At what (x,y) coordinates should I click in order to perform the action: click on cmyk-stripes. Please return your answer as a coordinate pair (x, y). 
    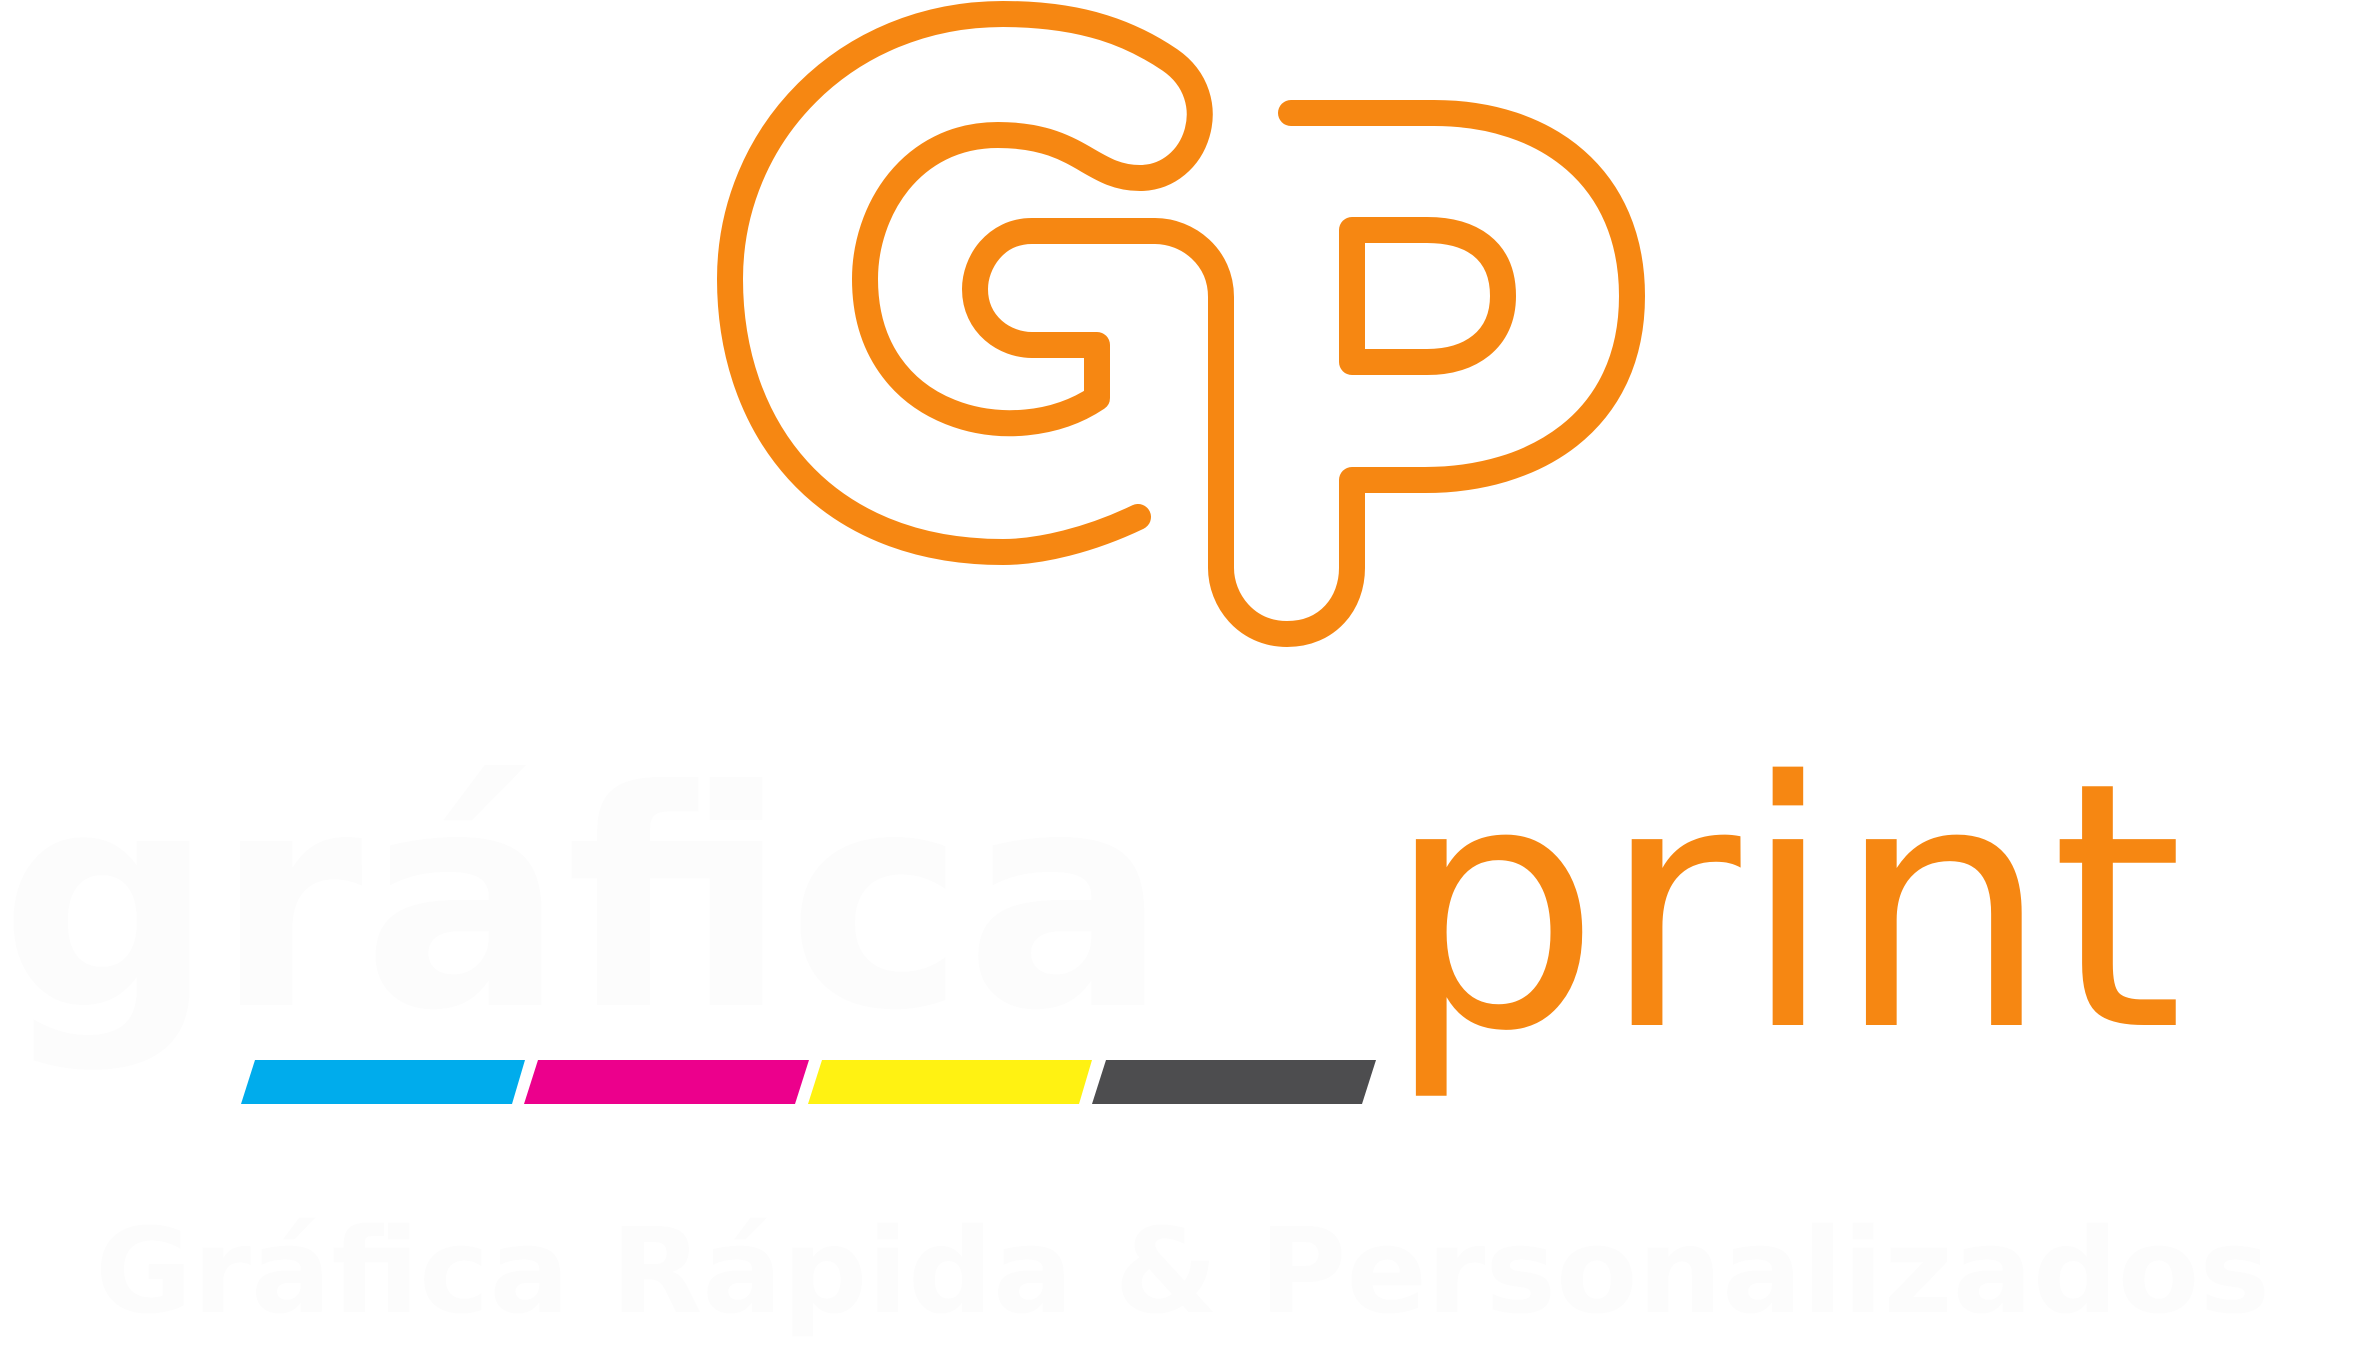
    Looking at the image, I should click on (808, 1082).